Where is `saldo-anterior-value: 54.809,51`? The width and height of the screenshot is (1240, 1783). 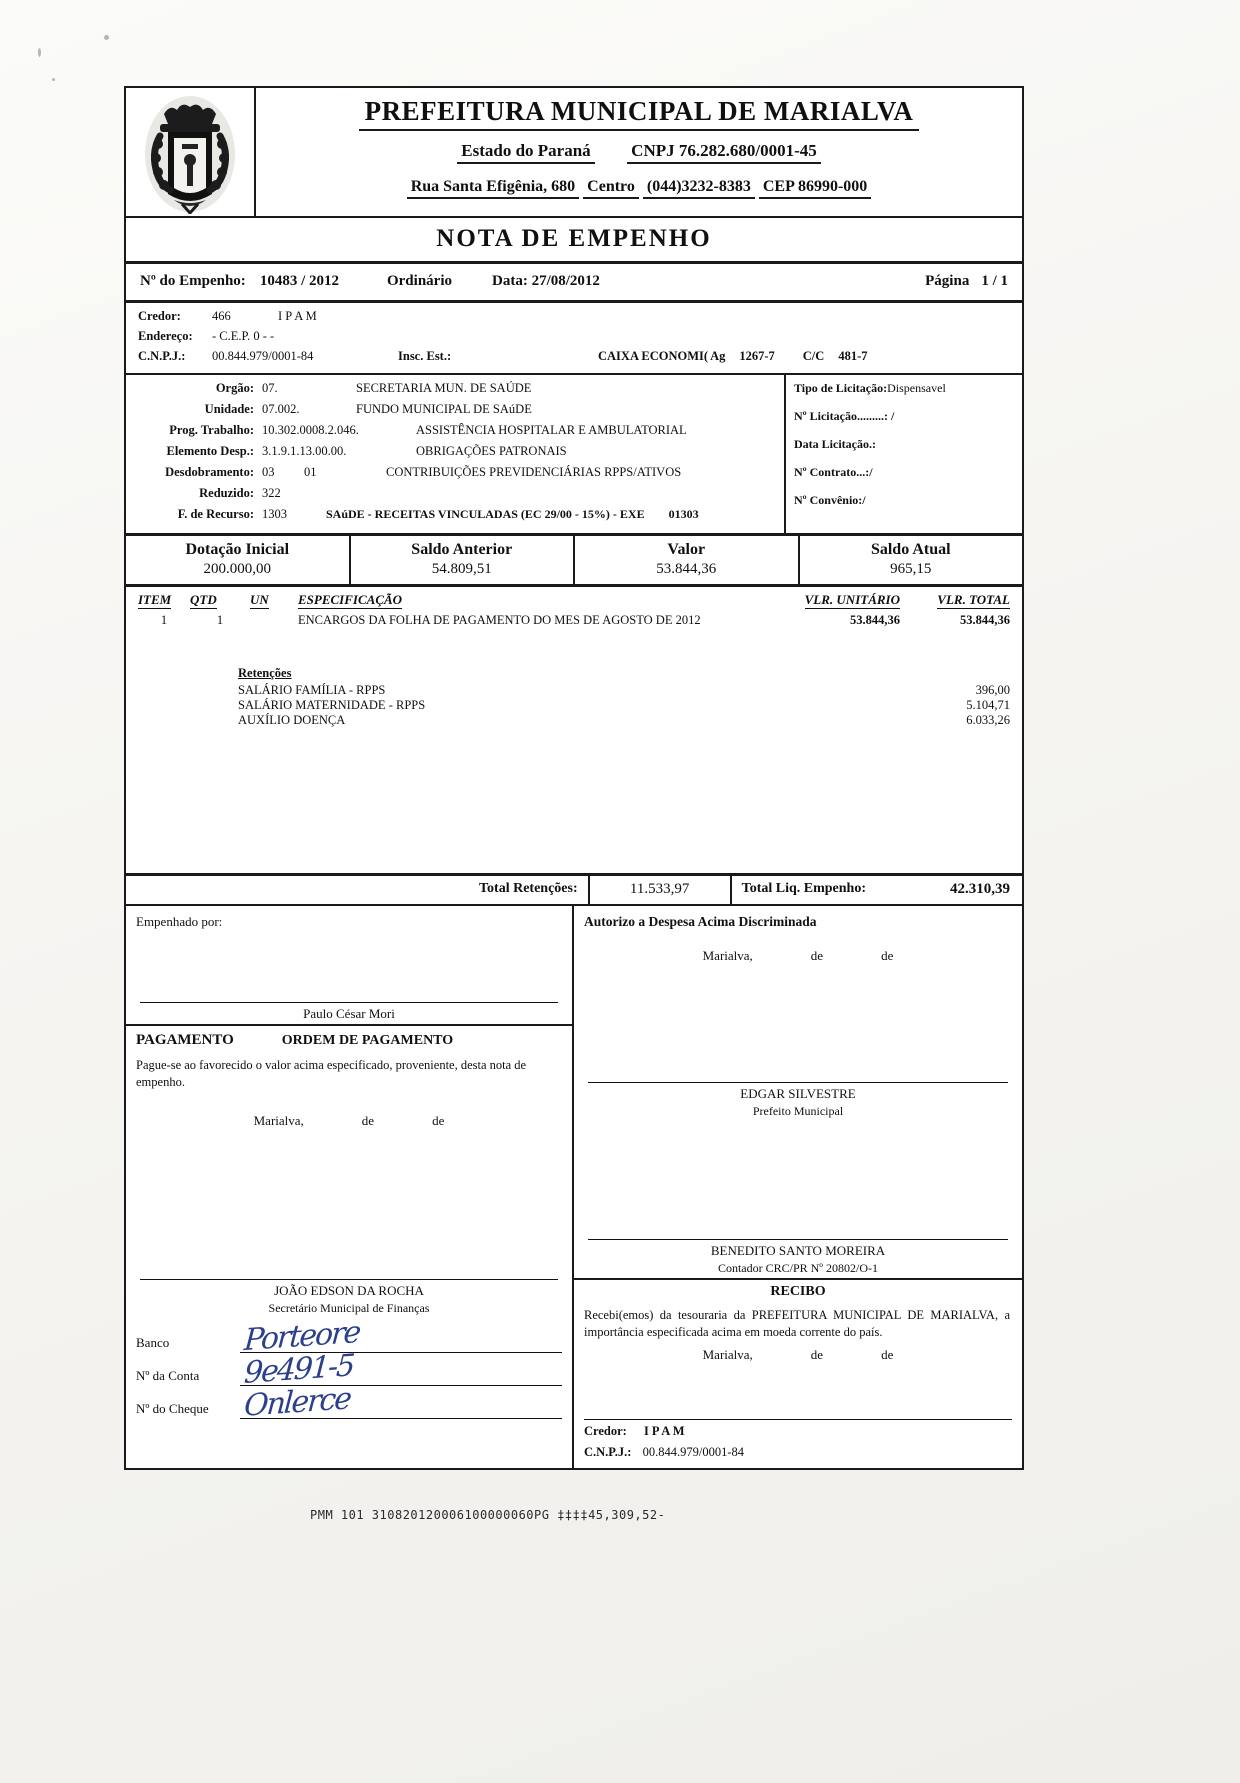 saldo-anterior-value: 54.809,51 is located at coordinates (461, 569).